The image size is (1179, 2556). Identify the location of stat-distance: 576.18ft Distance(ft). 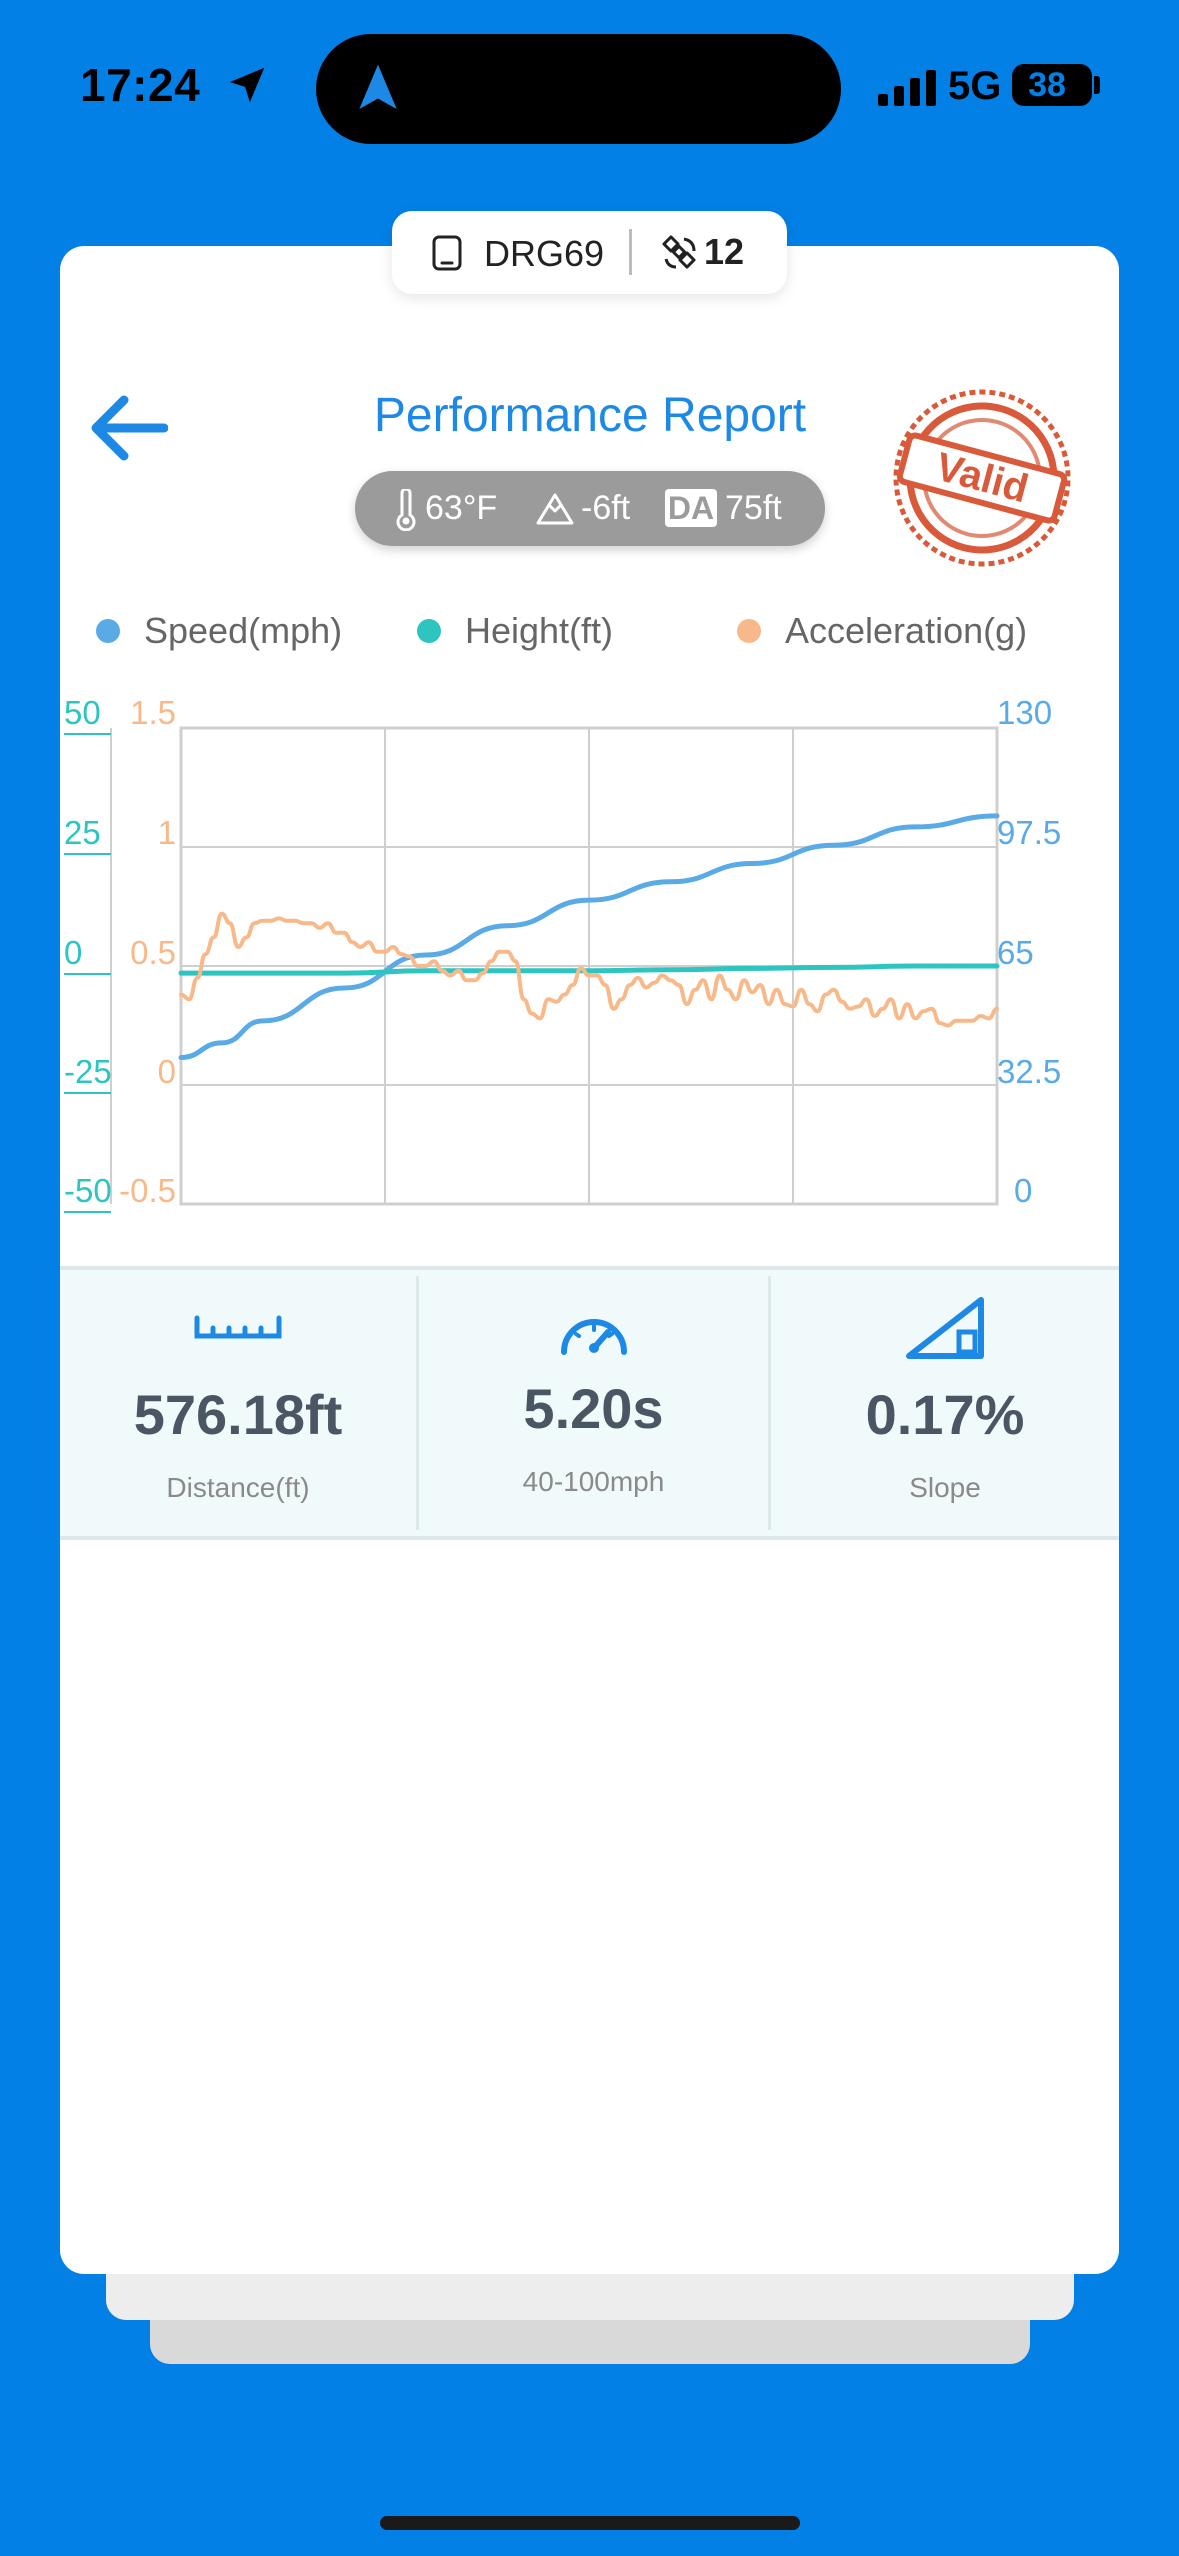
(238, 1403).